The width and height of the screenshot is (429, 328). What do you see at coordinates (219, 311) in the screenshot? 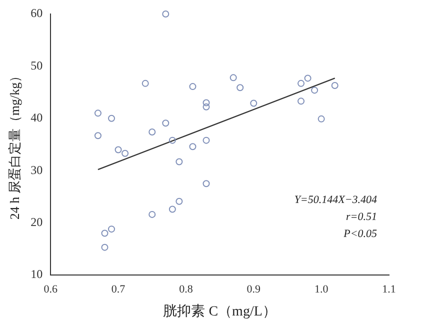
I see `x-axis-title: 胱抑素 C（mg/L）` at bounding box center [219, 311].